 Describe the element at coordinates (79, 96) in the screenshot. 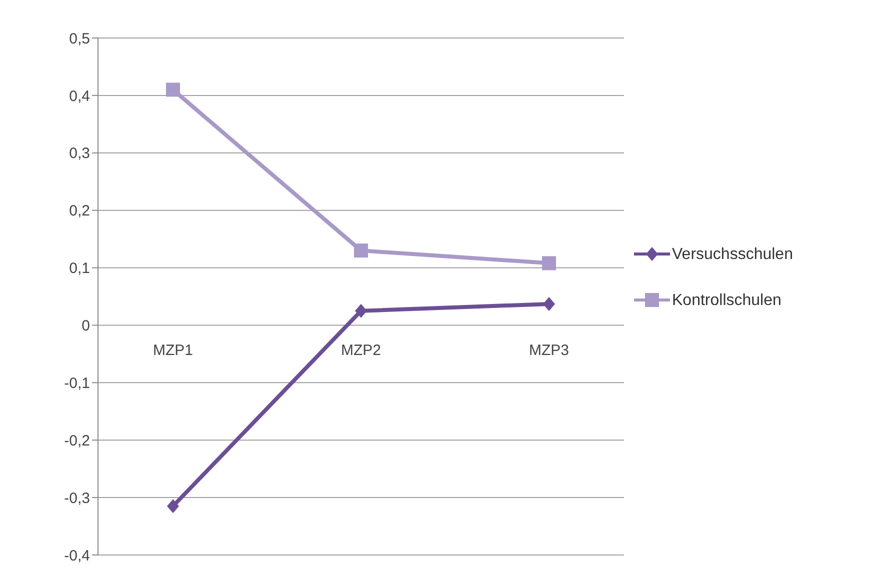

I see `y-tick-label: 0,4` at that location.